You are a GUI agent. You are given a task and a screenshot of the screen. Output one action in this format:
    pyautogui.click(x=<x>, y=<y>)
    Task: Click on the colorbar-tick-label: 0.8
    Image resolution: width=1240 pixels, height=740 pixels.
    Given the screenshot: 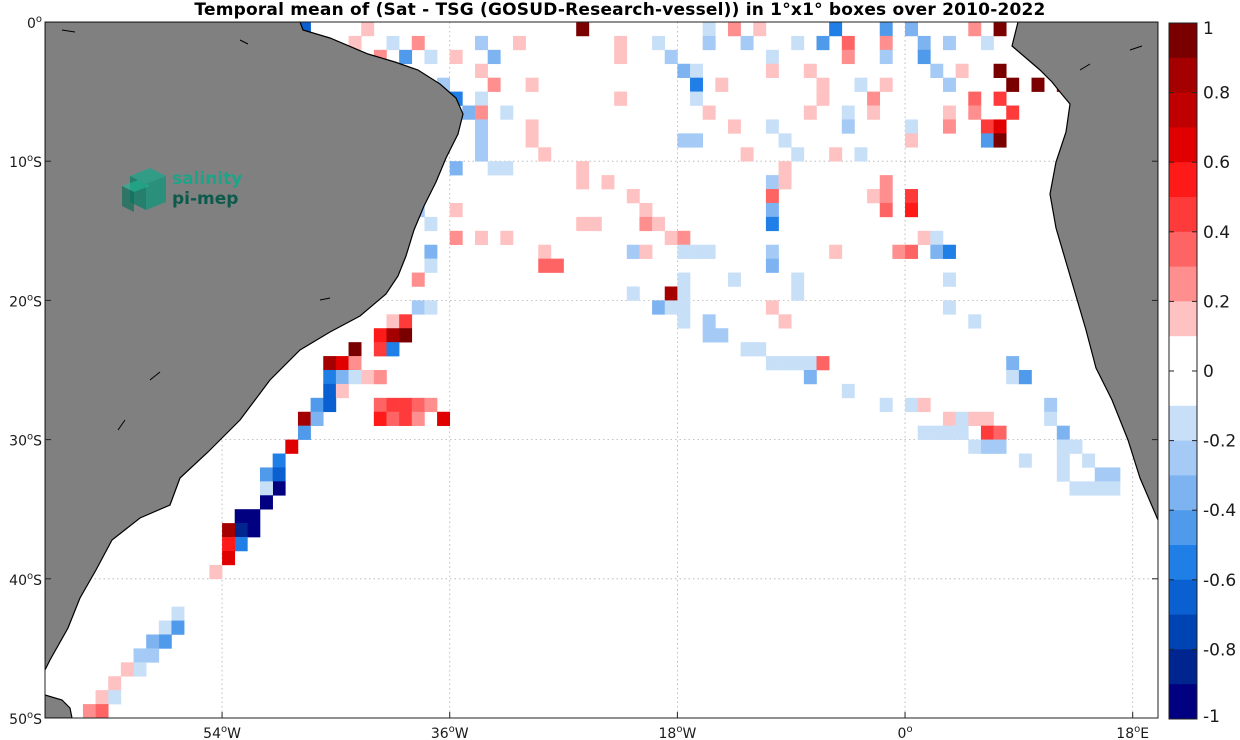 What is the action you would take?
    pyautogui.click(x=1216, y=94)
    